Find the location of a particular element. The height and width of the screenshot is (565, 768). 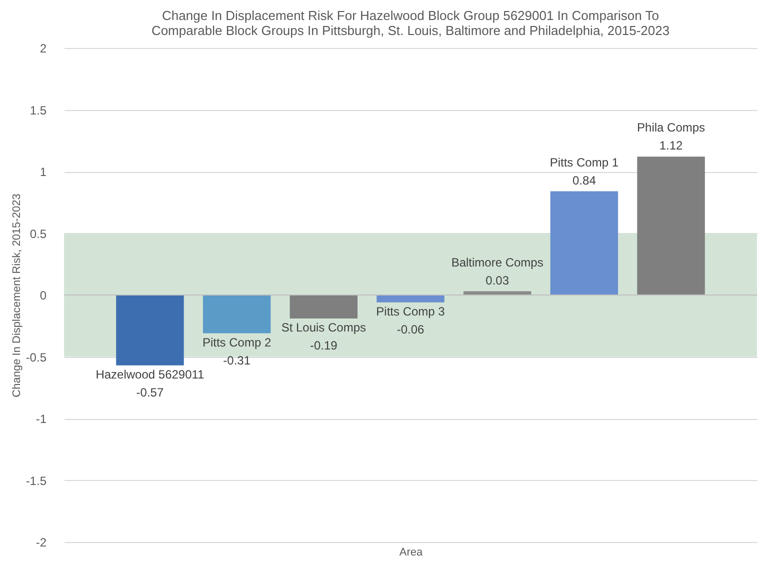

y-tick-label: 1 is located at coordinates (43, 172).